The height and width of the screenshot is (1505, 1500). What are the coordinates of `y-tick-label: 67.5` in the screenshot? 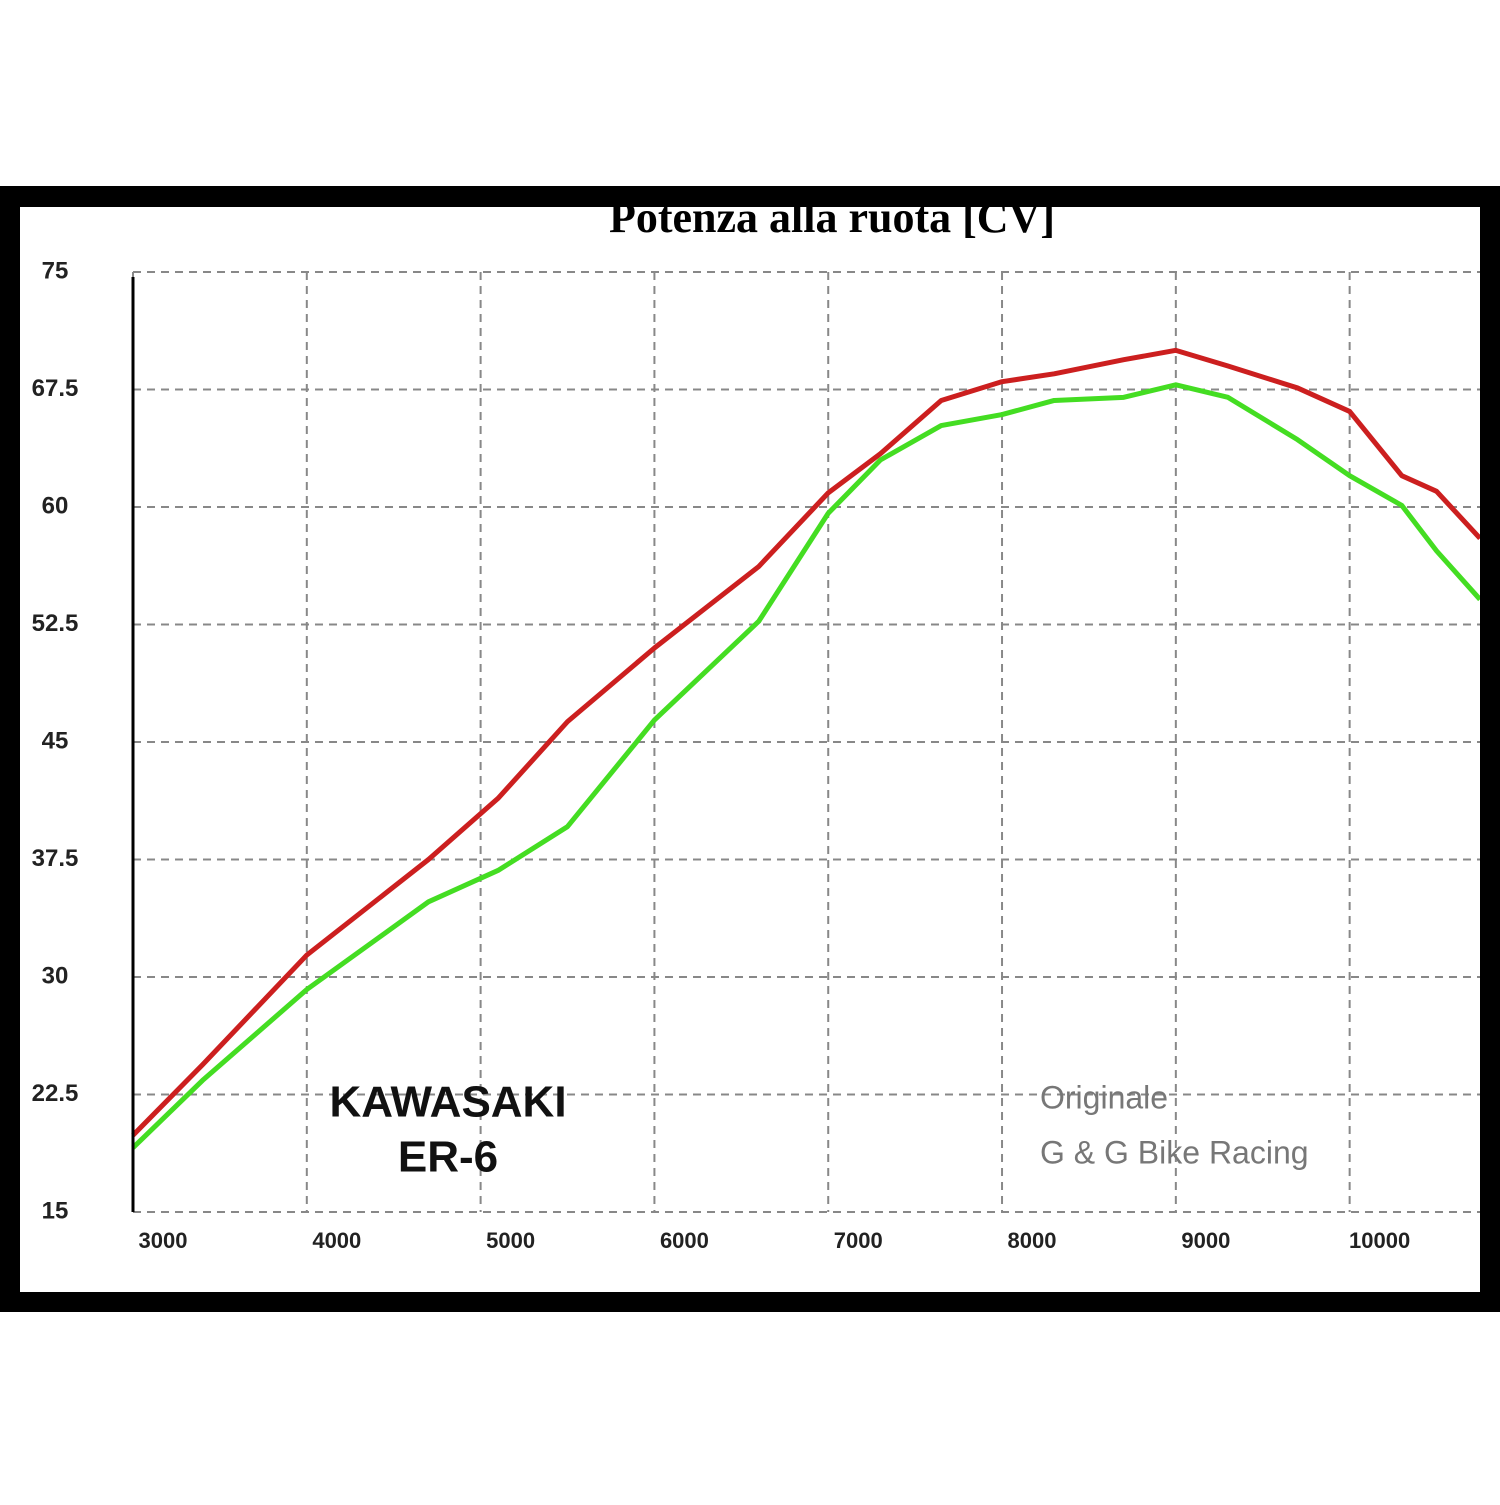 It's located at (55, 388).